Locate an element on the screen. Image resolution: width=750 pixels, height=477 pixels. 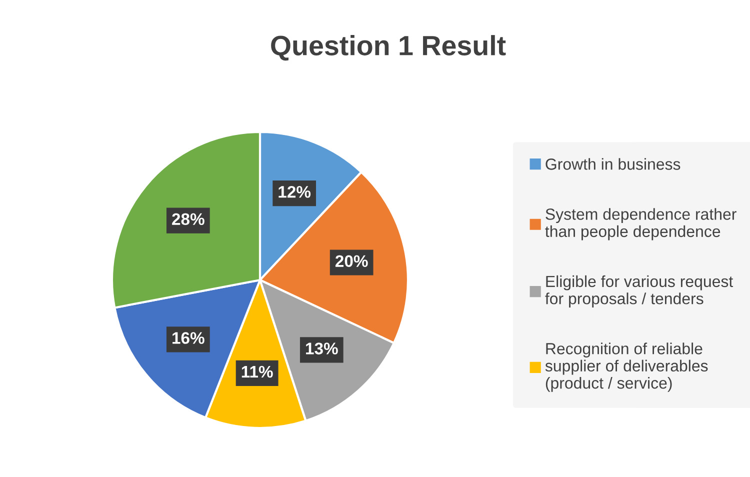
legend-label: Recognition of reliable supplier of deliverables (product / service) is located at coordinates (626, 367).